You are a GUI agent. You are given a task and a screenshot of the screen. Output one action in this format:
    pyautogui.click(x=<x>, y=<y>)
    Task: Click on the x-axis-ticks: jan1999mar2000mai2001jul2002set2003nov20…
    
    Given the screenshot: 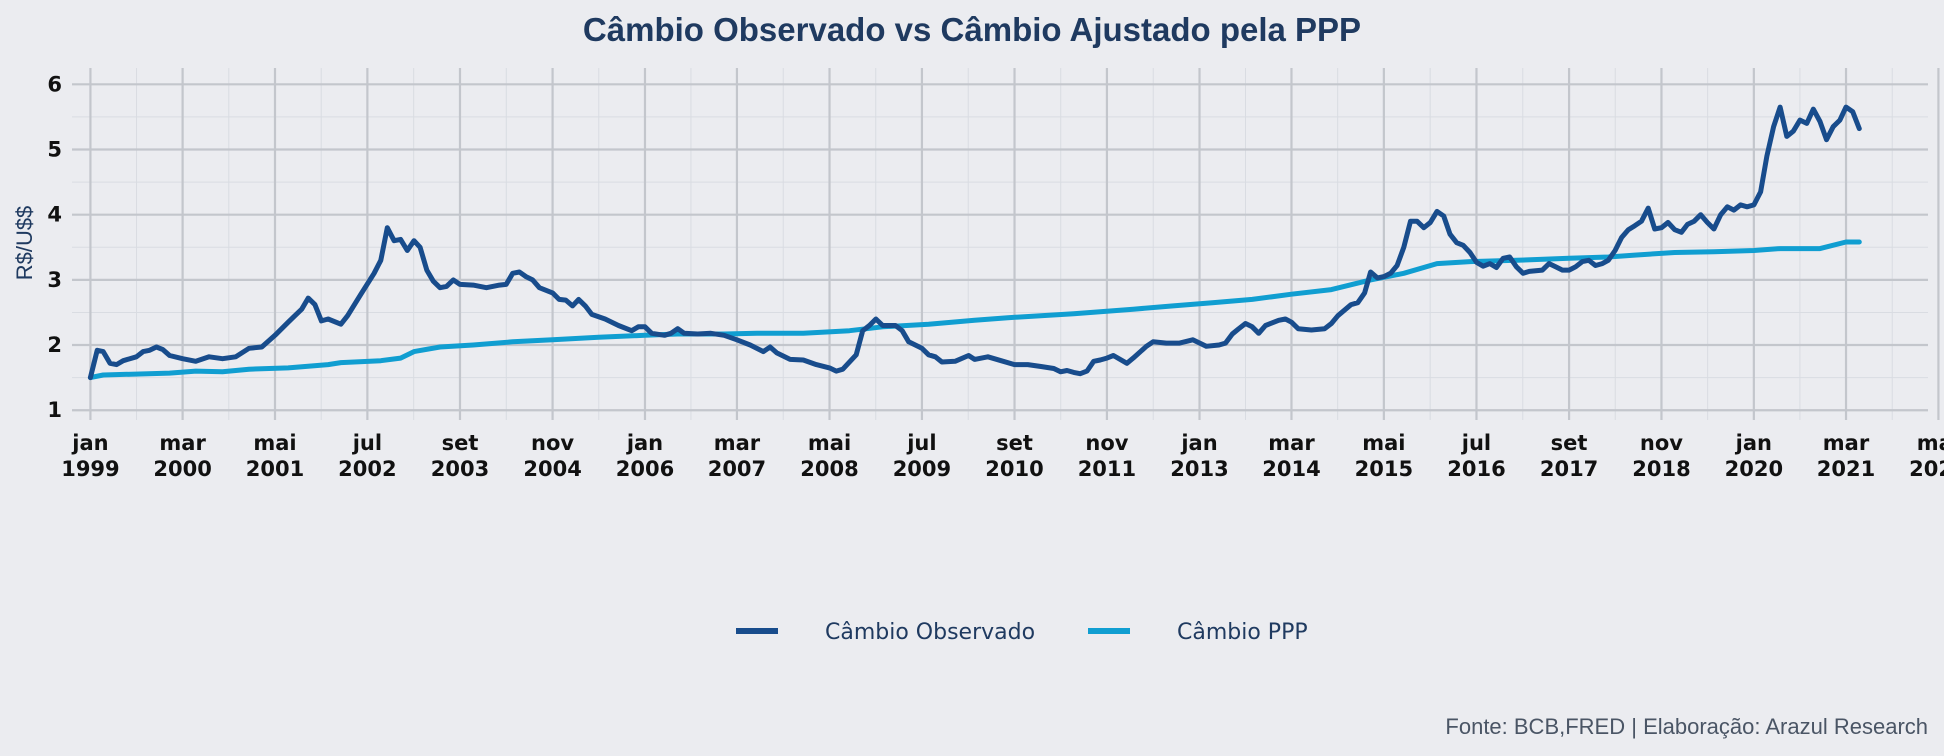 What is the action you would take?
    pyautogui.click(x=1002, y=456)
    